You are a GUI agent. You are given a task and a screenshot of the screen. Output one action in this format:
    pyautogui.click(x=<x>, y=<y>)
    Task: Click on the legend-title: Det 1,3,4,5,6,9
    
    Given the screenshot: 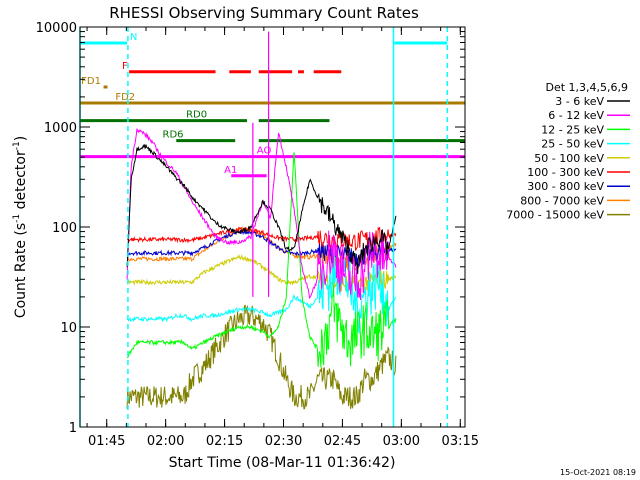 What is the action you would take?
    pyautogui.click(x=586, y=87)
    